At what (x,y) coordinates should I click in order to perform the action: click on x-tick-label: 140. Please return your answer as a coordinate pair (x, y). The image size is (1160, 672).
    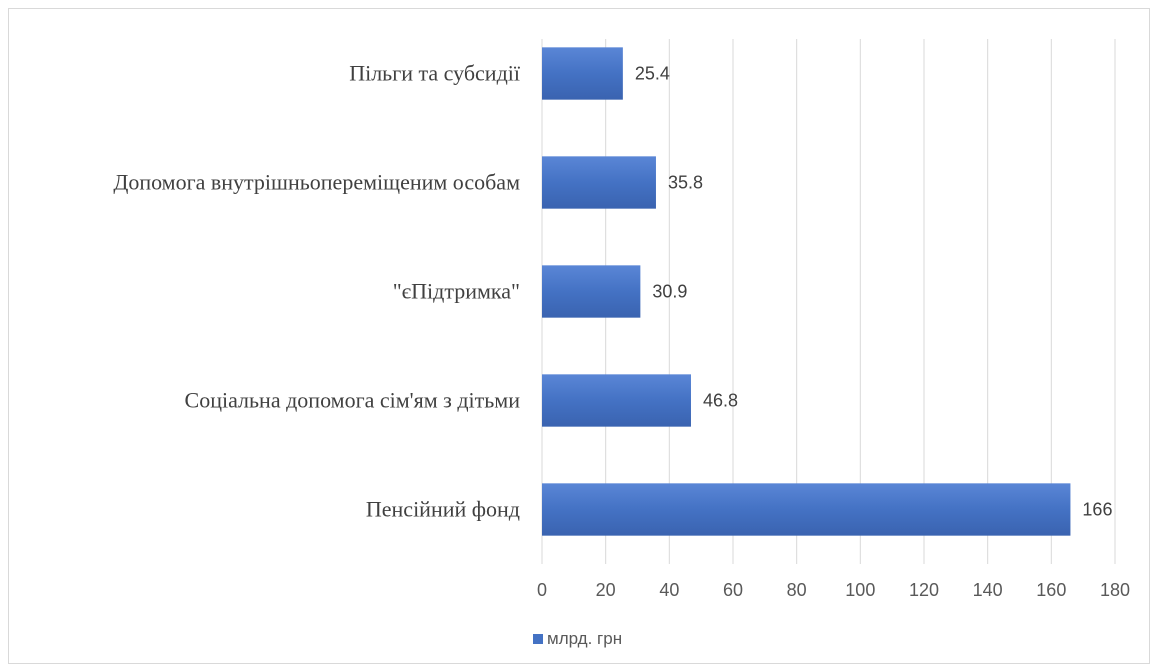
    Looking at the image, I should click on (988, 590).